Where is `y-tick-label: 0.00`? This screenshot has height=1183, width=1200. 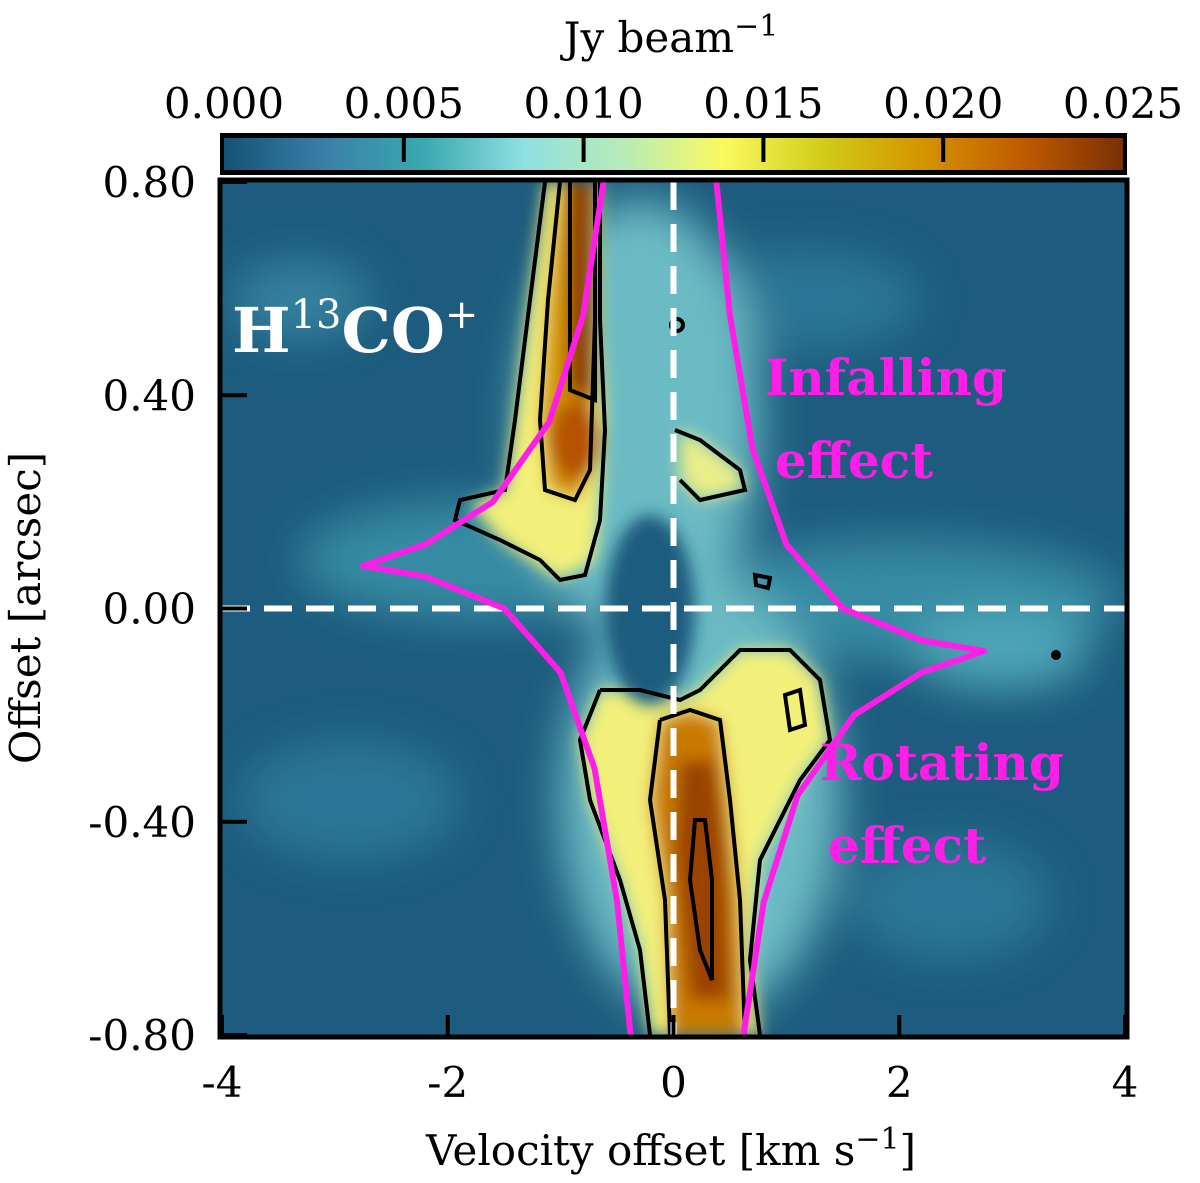 y-tick-label: 0.00 is located at coordinates (149, 609).